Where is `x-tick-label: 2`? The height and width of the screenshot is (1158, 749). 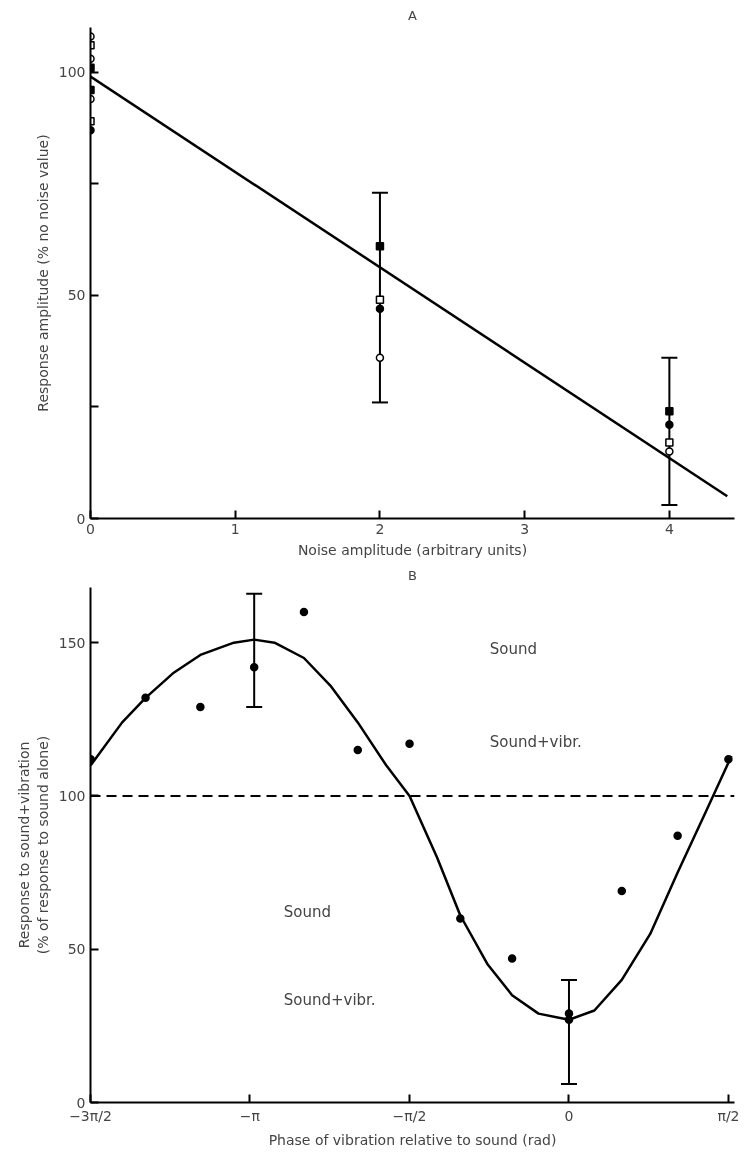 x-tick-label: 2 is located at coordinates (380, 528).